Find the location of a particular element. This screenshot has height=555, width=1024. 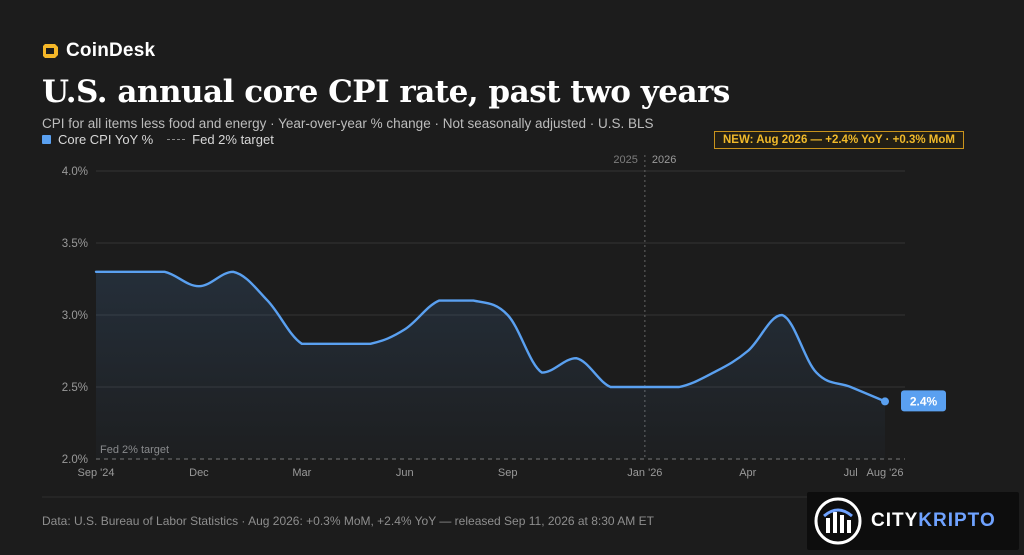

watermark: CITYKRIPTO is located at coordinates (913, 521).